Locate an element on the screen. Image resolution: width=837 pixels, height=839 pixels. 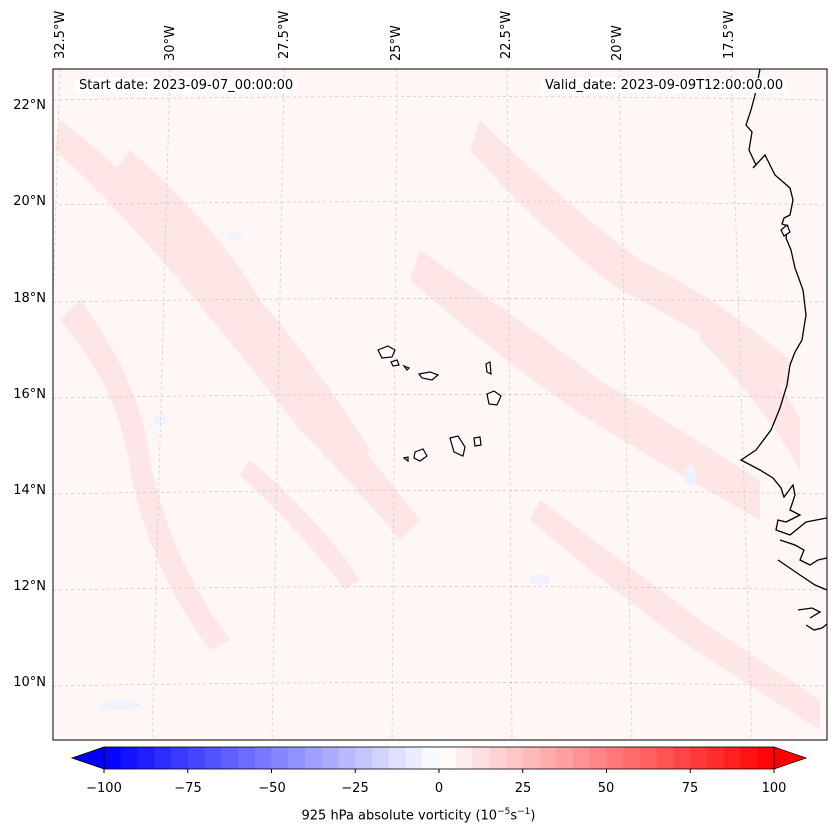
lat-label-14: 14°N is located at coordinates (29, 490).